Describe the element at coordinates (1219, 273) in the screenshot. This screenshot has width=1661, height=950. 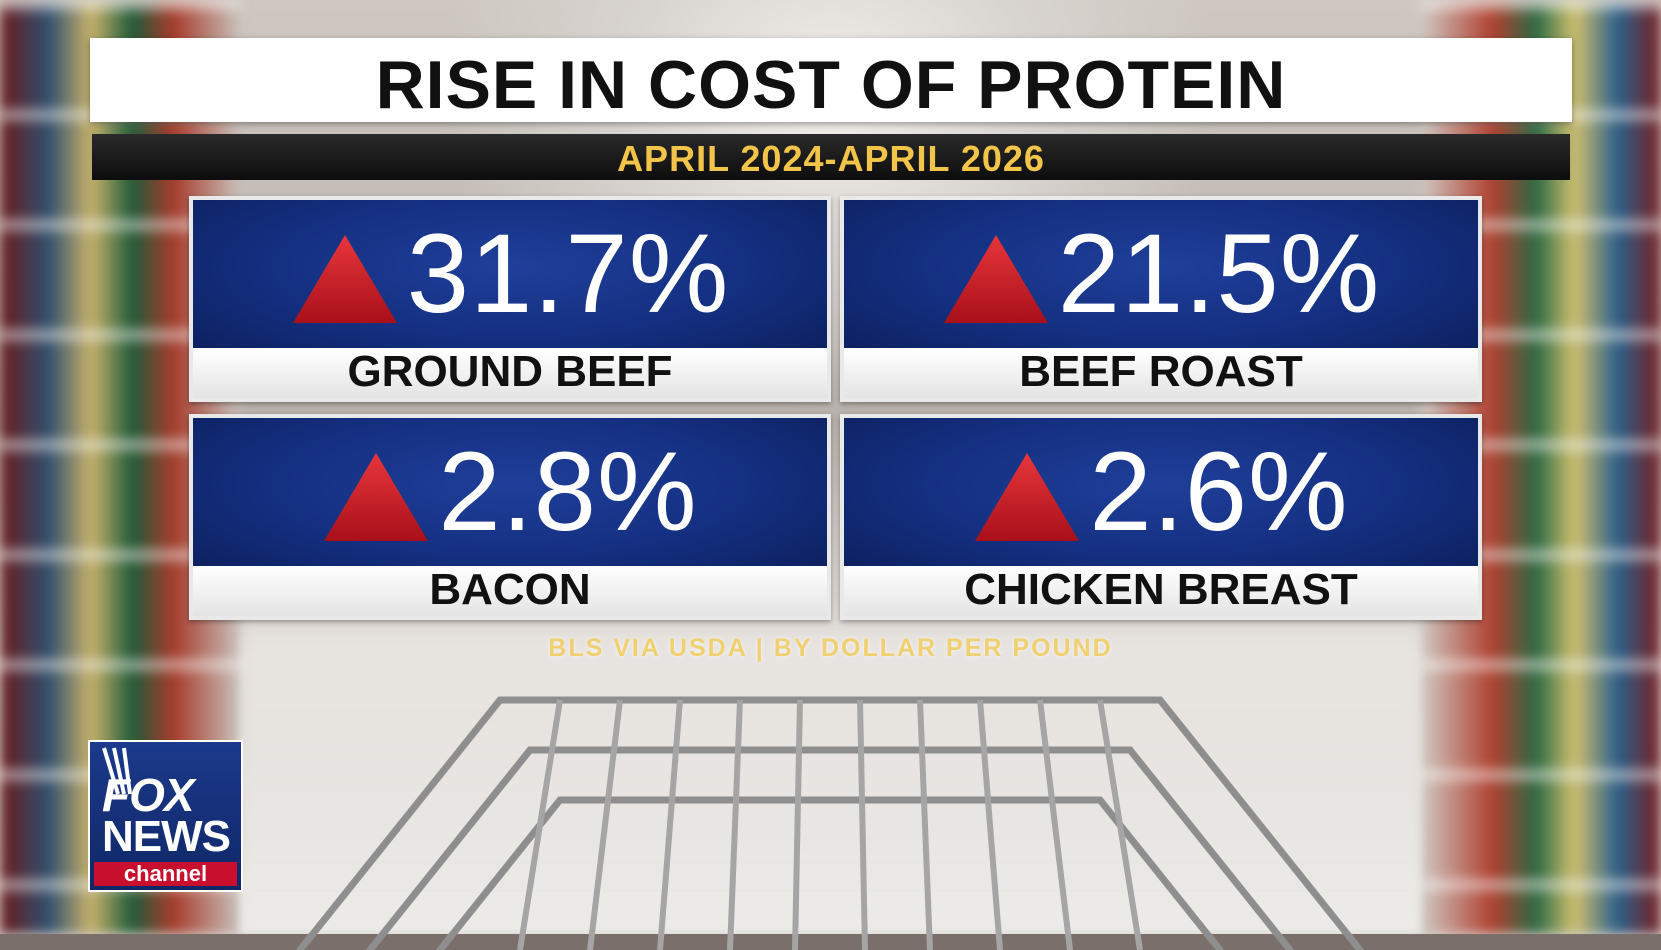
I see `stat-value: 21.5%` at that location.